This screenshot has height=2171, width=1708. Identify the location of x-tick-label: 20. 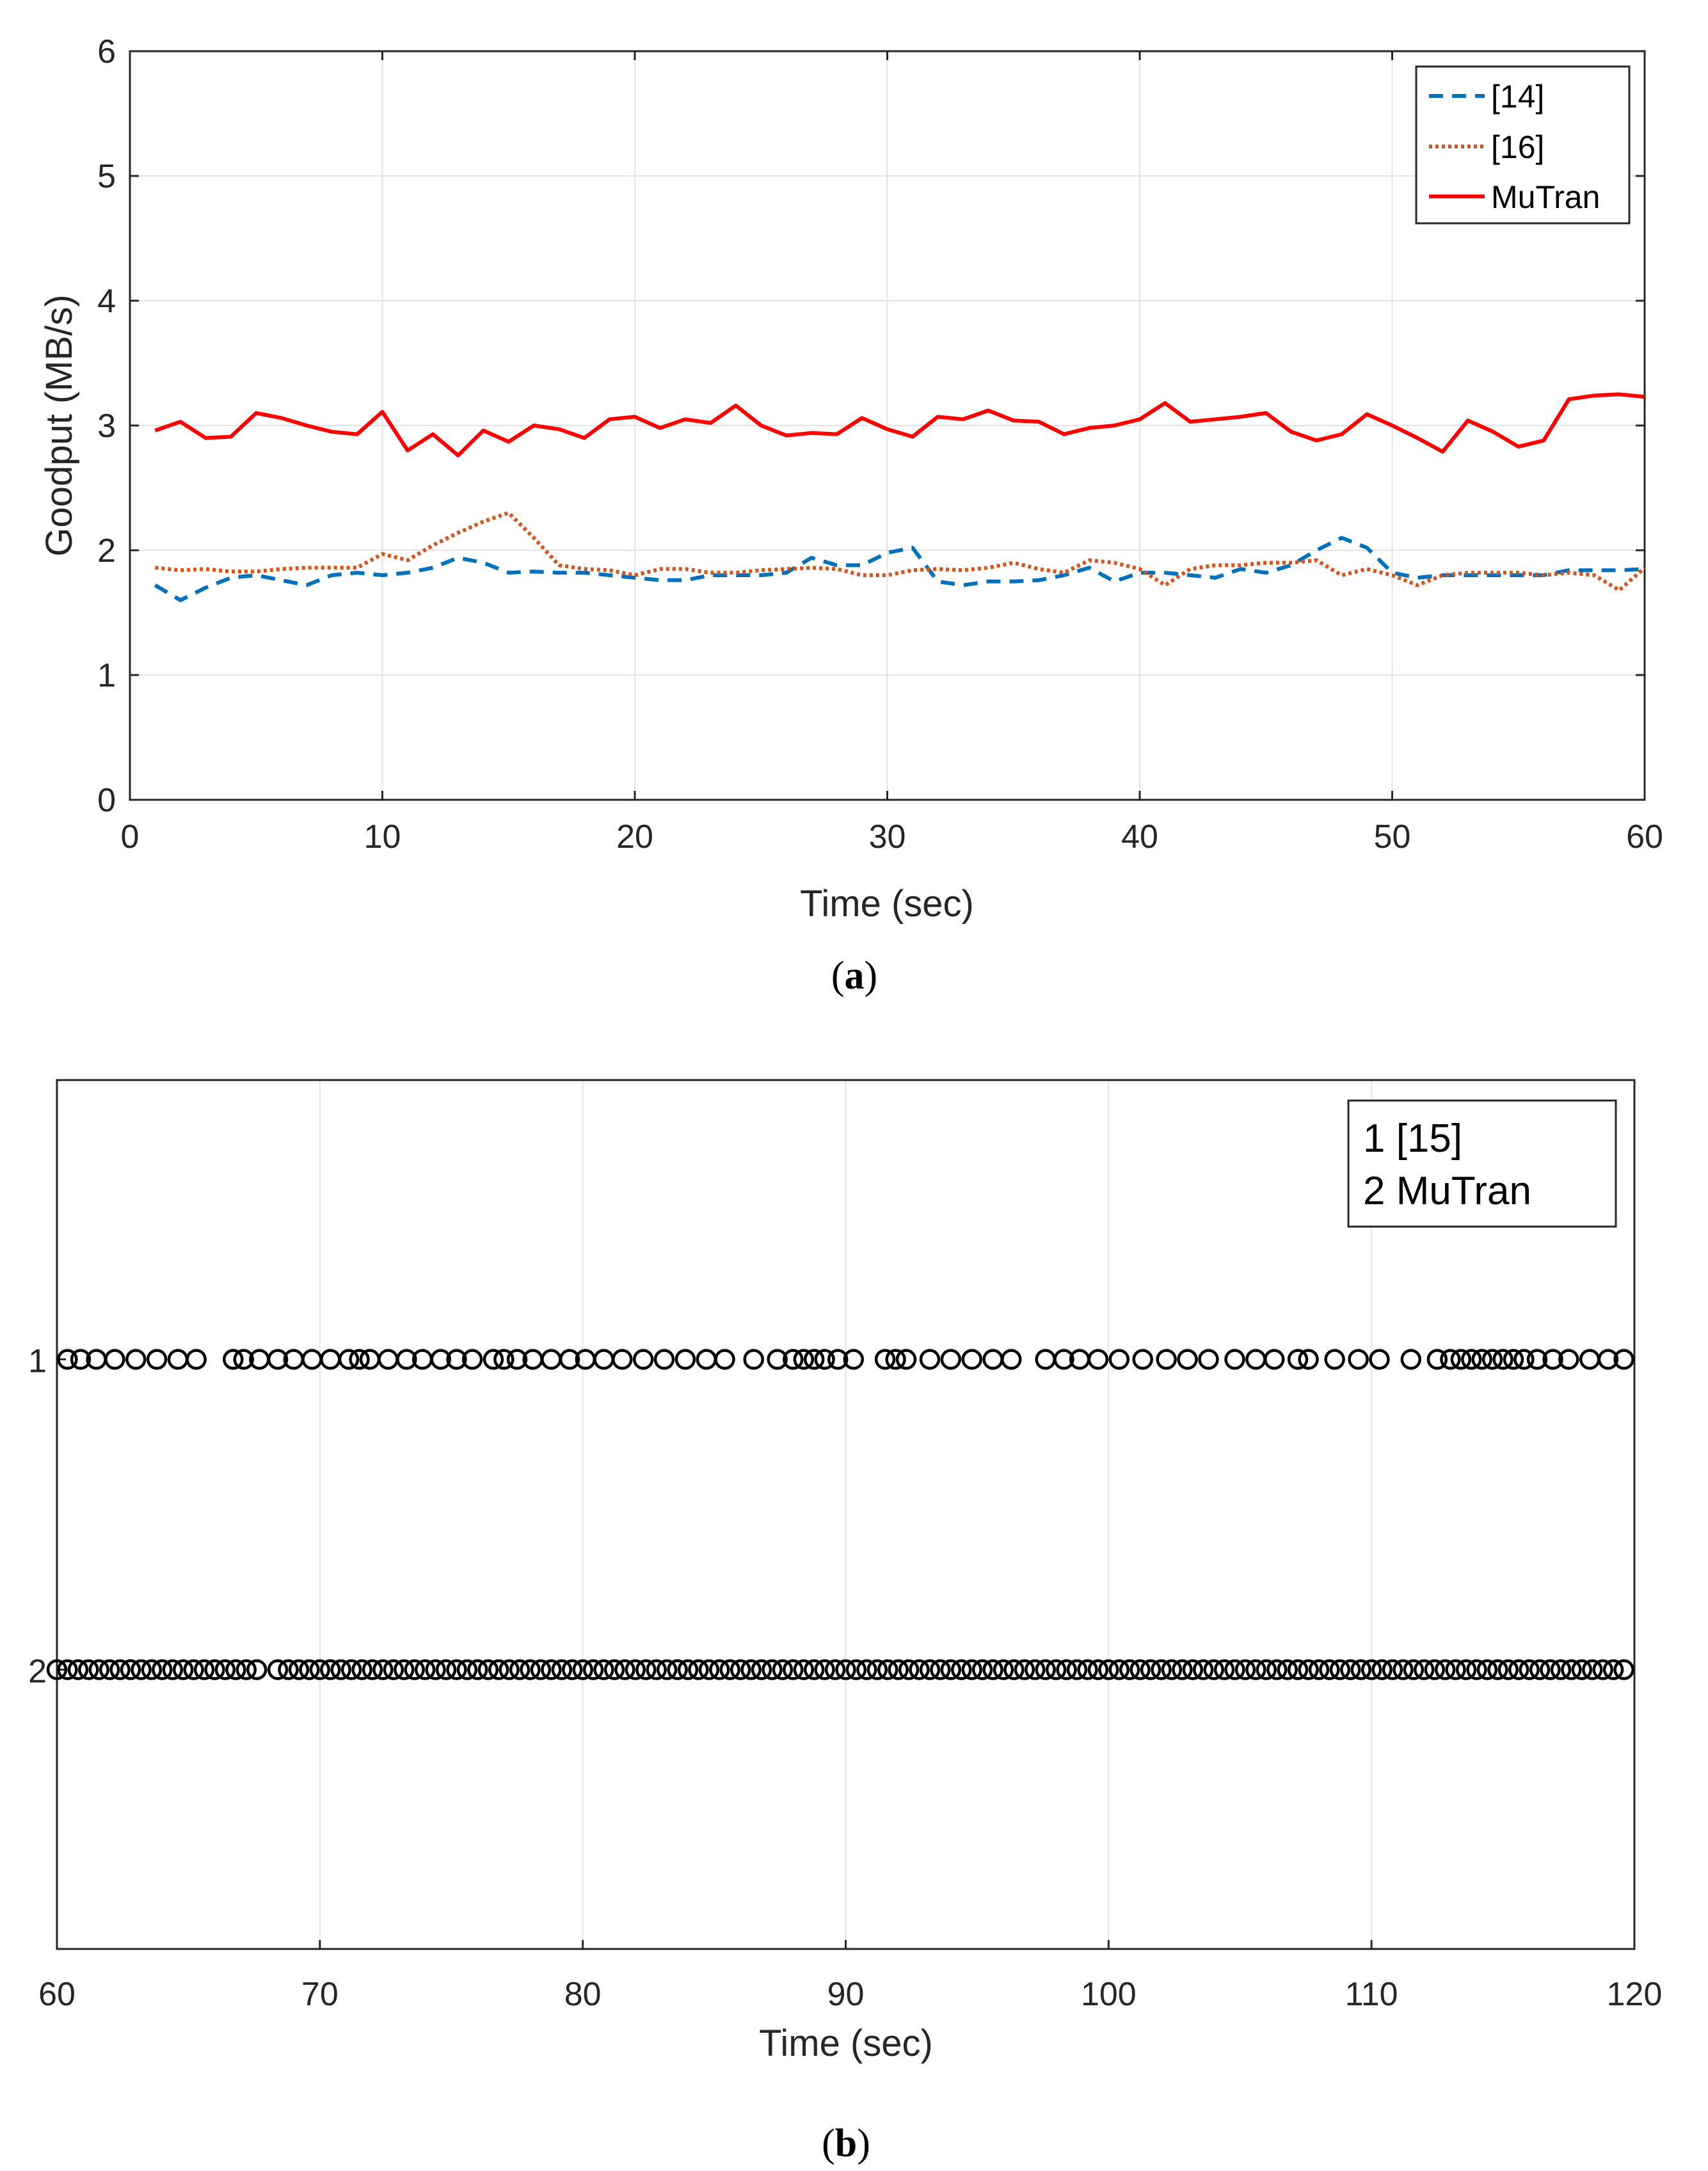
(634, 836).